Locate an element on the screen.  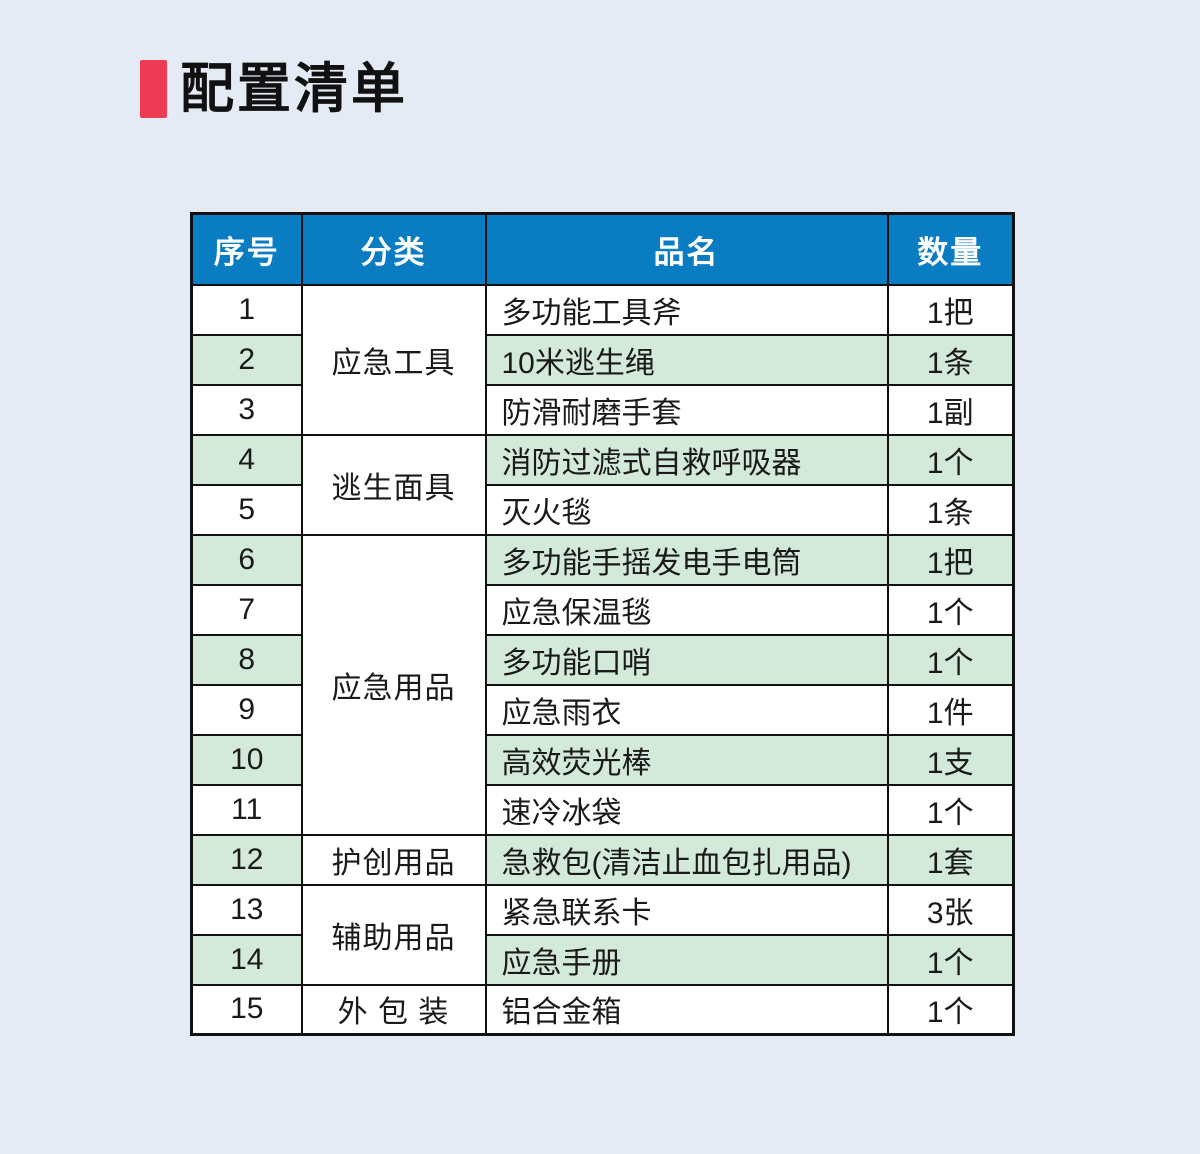
row-number-cell: 13 is located at coordinates (246, 909).